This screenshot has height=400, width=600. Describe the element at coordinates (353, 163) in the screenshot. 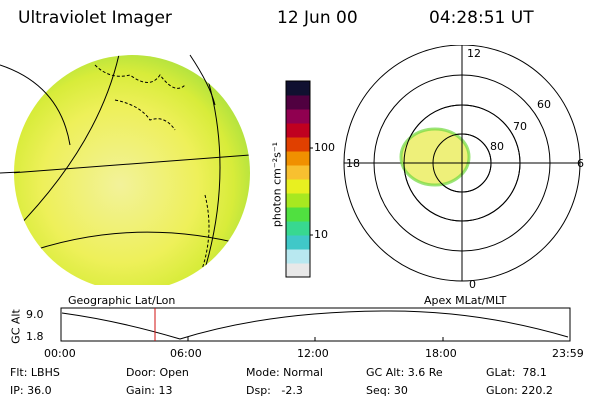

I see `mlt-label-18: 18` at that location.